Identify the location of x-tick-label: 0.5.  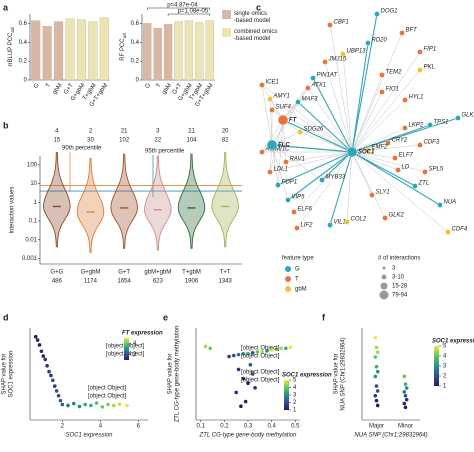
(295, 427).